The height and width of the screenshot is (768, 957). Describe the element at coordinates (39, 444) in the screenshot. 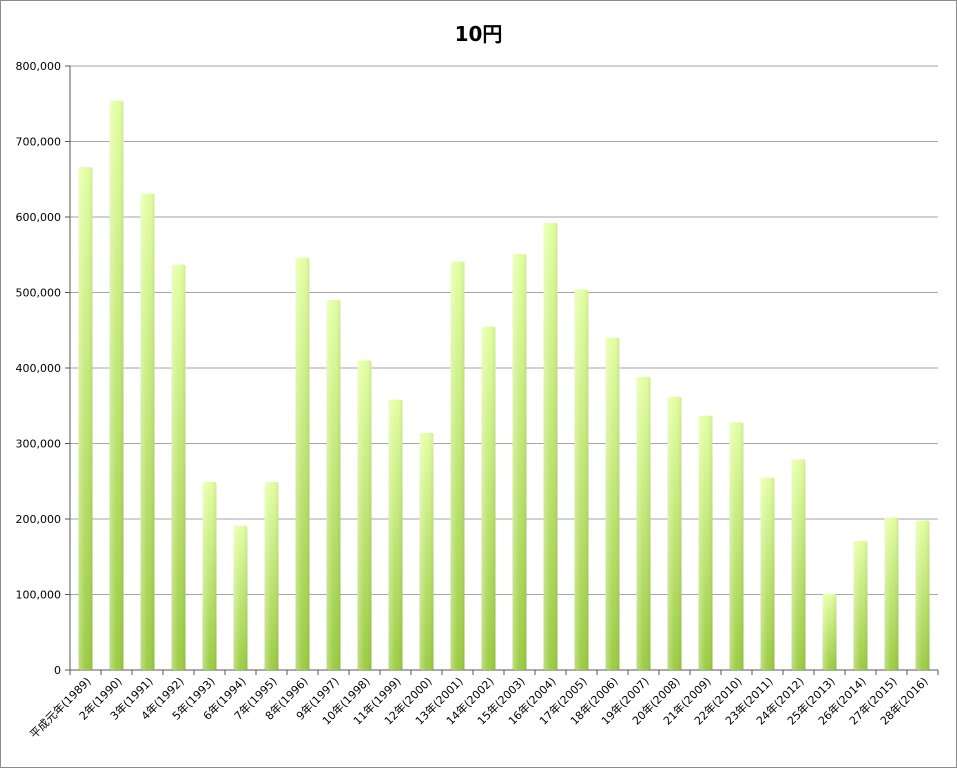

I see `y-tick-label: 300,000` at that location.